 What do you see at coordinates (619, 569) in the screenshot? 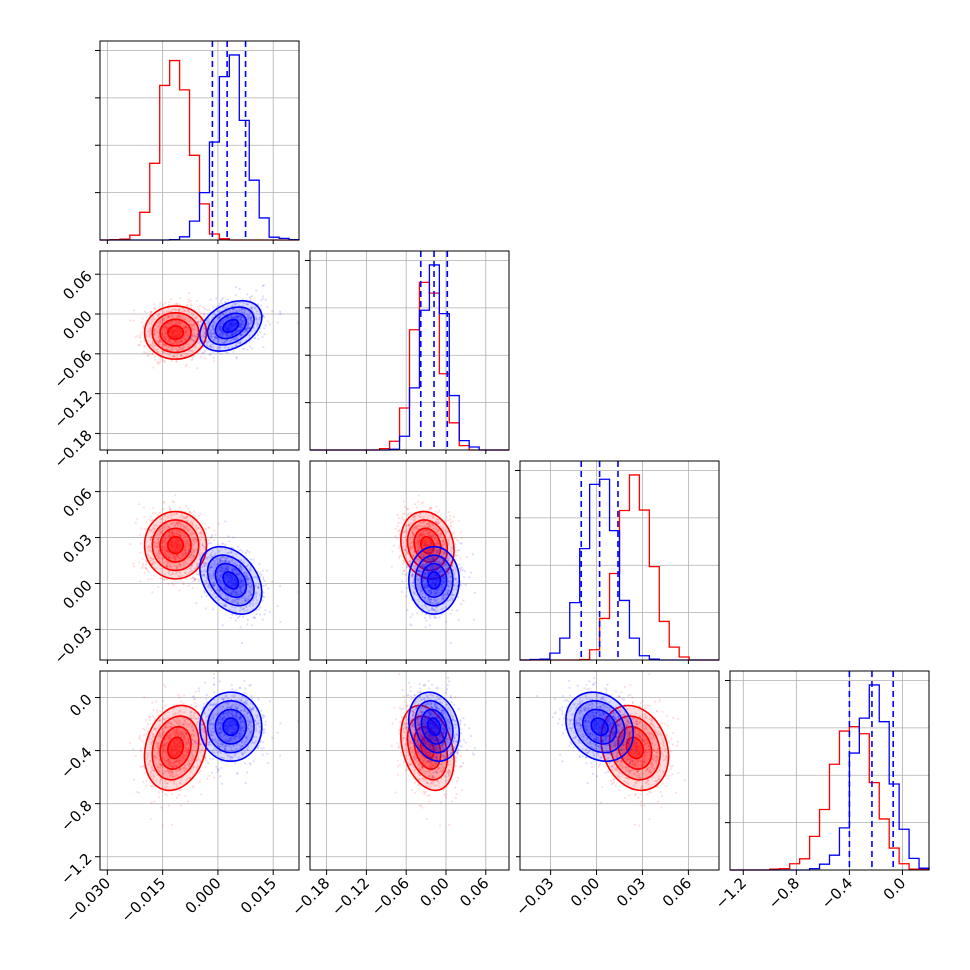
I see `hist-2-series-blue` at bounding box center [619, 569].